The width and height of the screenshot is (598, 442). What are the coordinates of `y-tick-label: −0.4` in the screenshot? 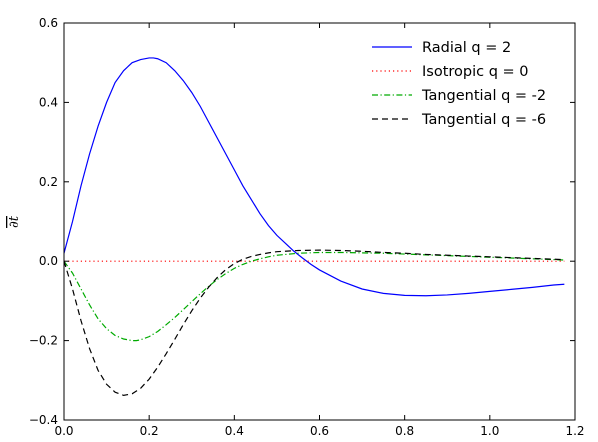 It's located at (43, 420).